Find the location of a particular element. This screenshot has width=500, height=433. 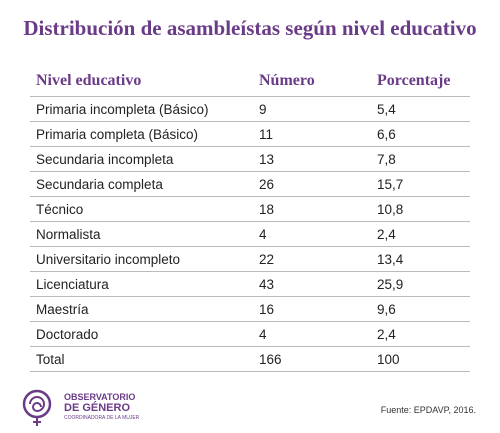

logo-icon is located at coordinates (37, 407).